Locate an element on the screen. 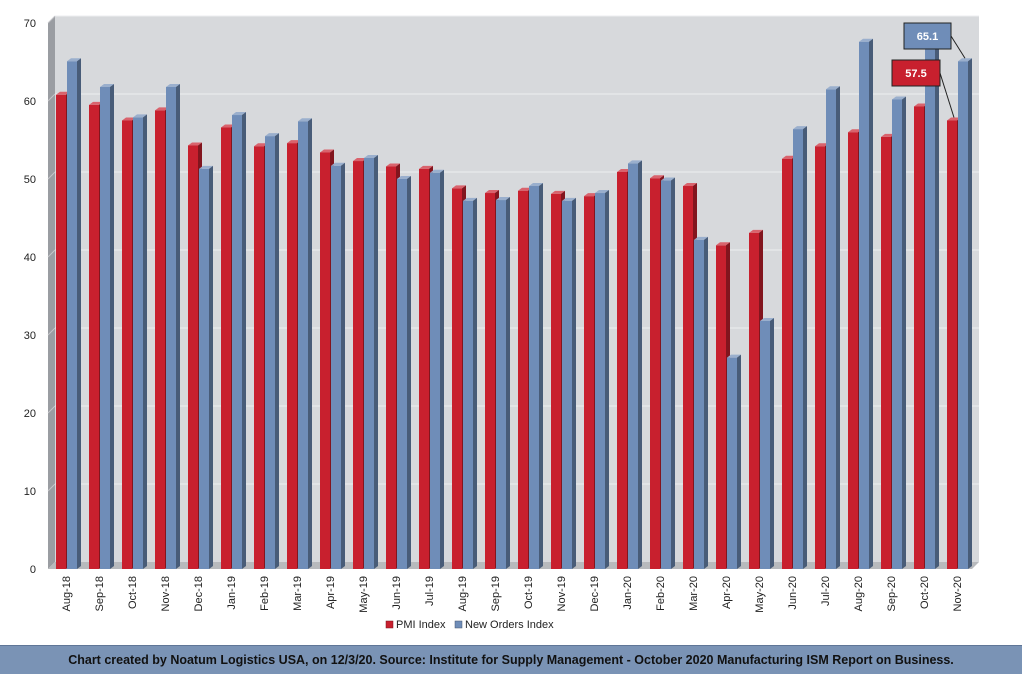 The width and height of the screenshot is (1022, 678). x-tick-label: Nov-19 is located at coordinates (562, 593).